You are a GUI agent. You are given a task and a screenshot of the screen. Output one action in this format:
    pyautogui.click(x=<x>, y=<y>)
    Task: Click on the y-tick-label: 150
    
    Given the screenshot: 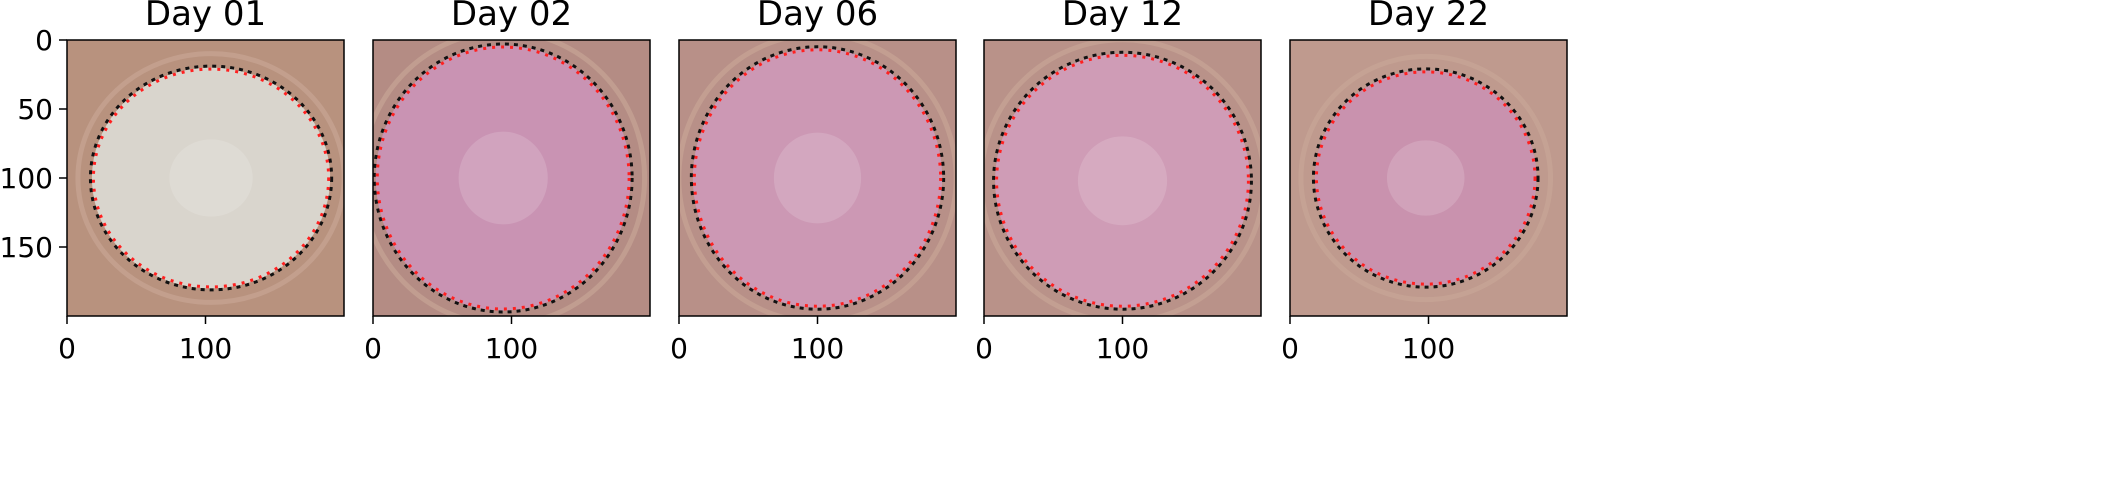 What is the action you would take?
    pyautogui.click(x=26, y=247)
    